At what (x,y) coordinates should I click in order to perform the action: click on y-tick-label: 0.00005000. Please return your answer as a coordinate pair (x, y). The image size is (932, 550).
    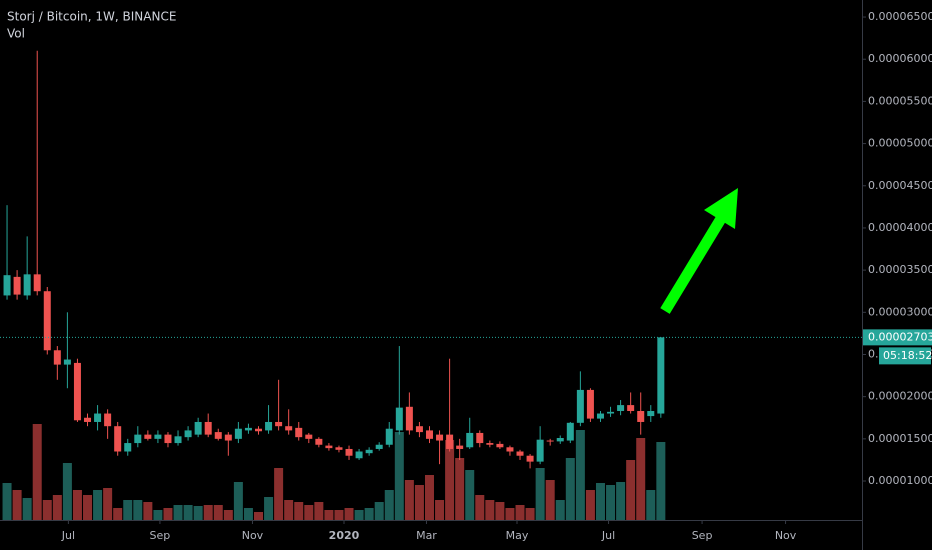
    Looking at the image, I should click on (900, 143).